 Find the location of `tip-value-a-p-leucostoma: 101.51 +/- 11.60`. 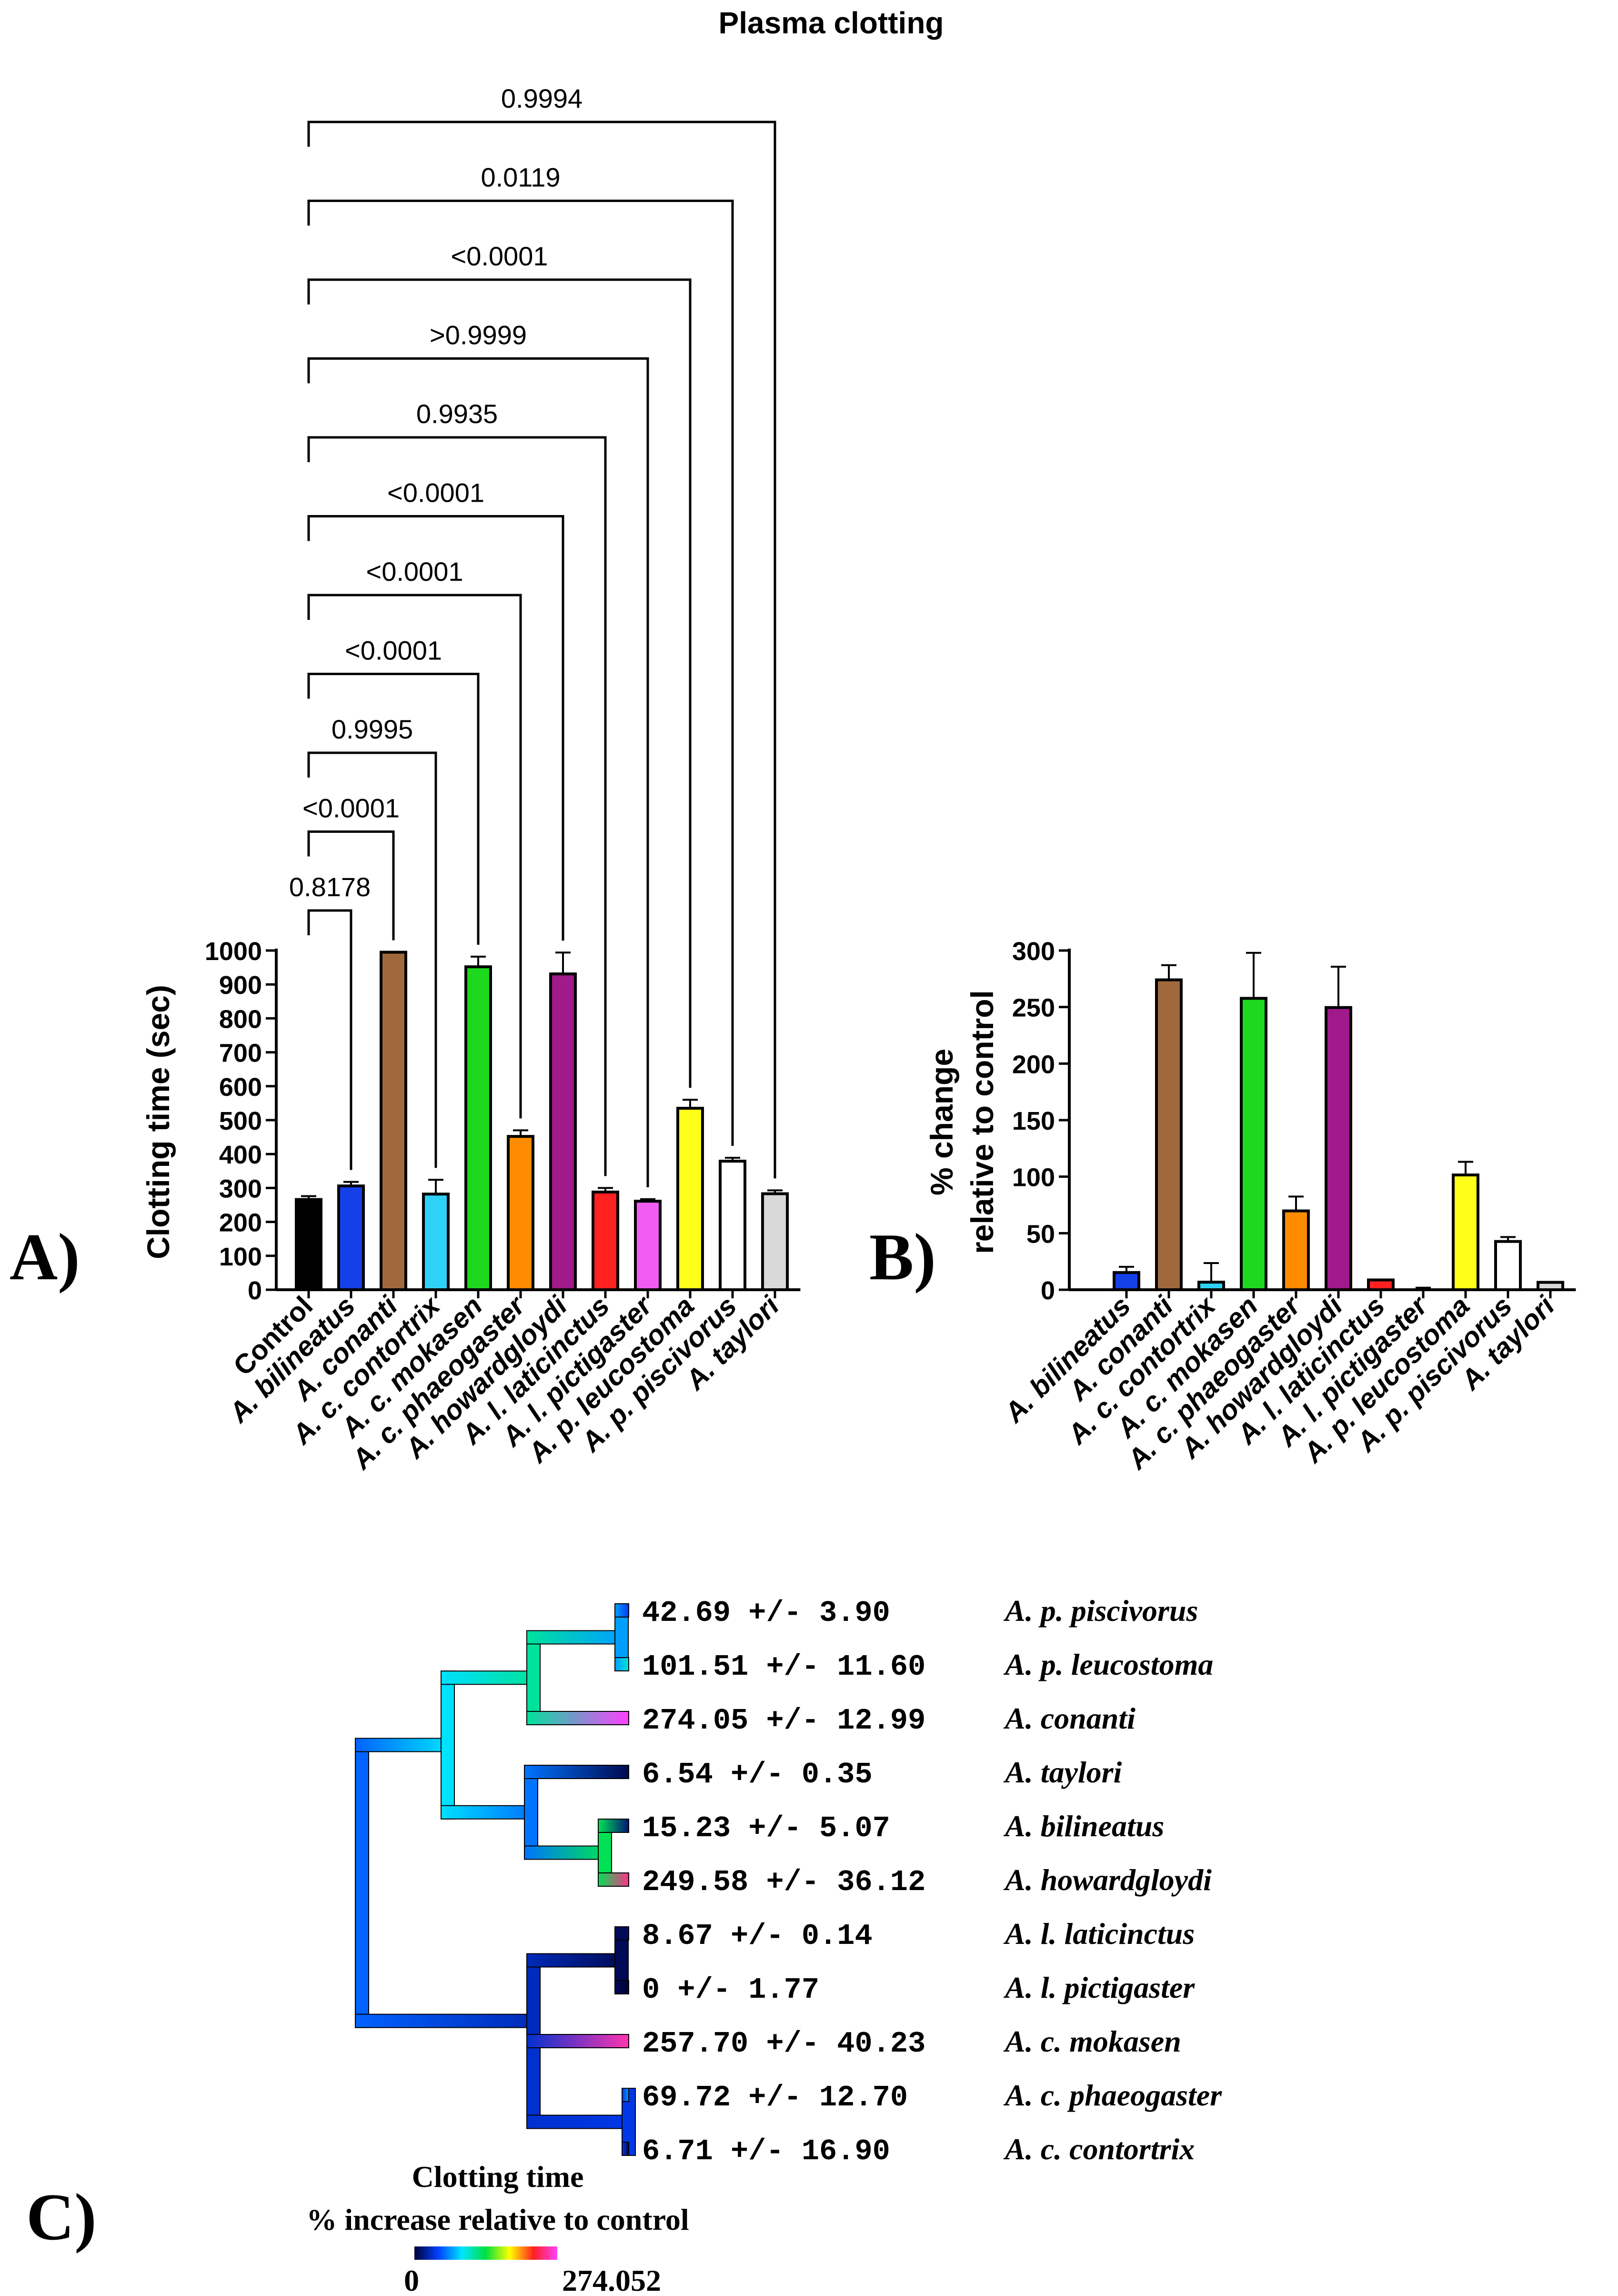

tip-value-a-p-leucostoma: 101.51 +/- 11.60 is located at coordinates (783, 1667).